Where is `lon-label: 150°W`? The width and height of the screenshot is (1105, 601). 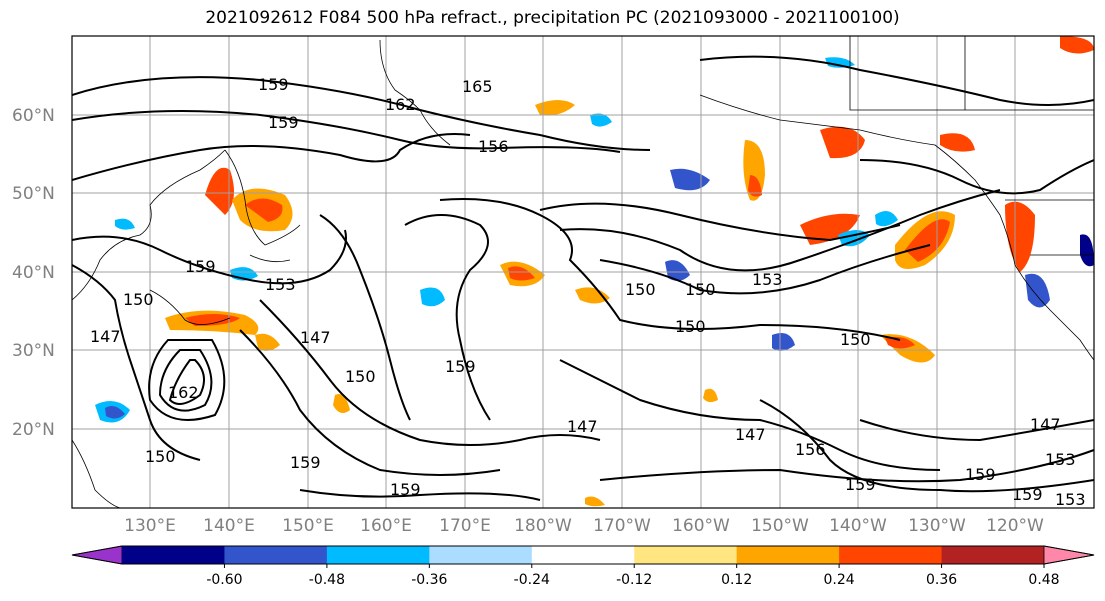 lon-label: 150°W is located at coordinates (780, 526).